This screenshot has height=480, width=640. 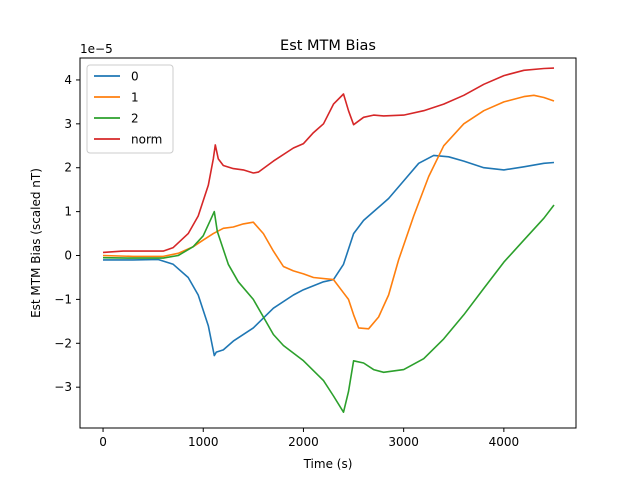 I want to click on legend: 0 1 2 norm, so click(x=130, y=109).